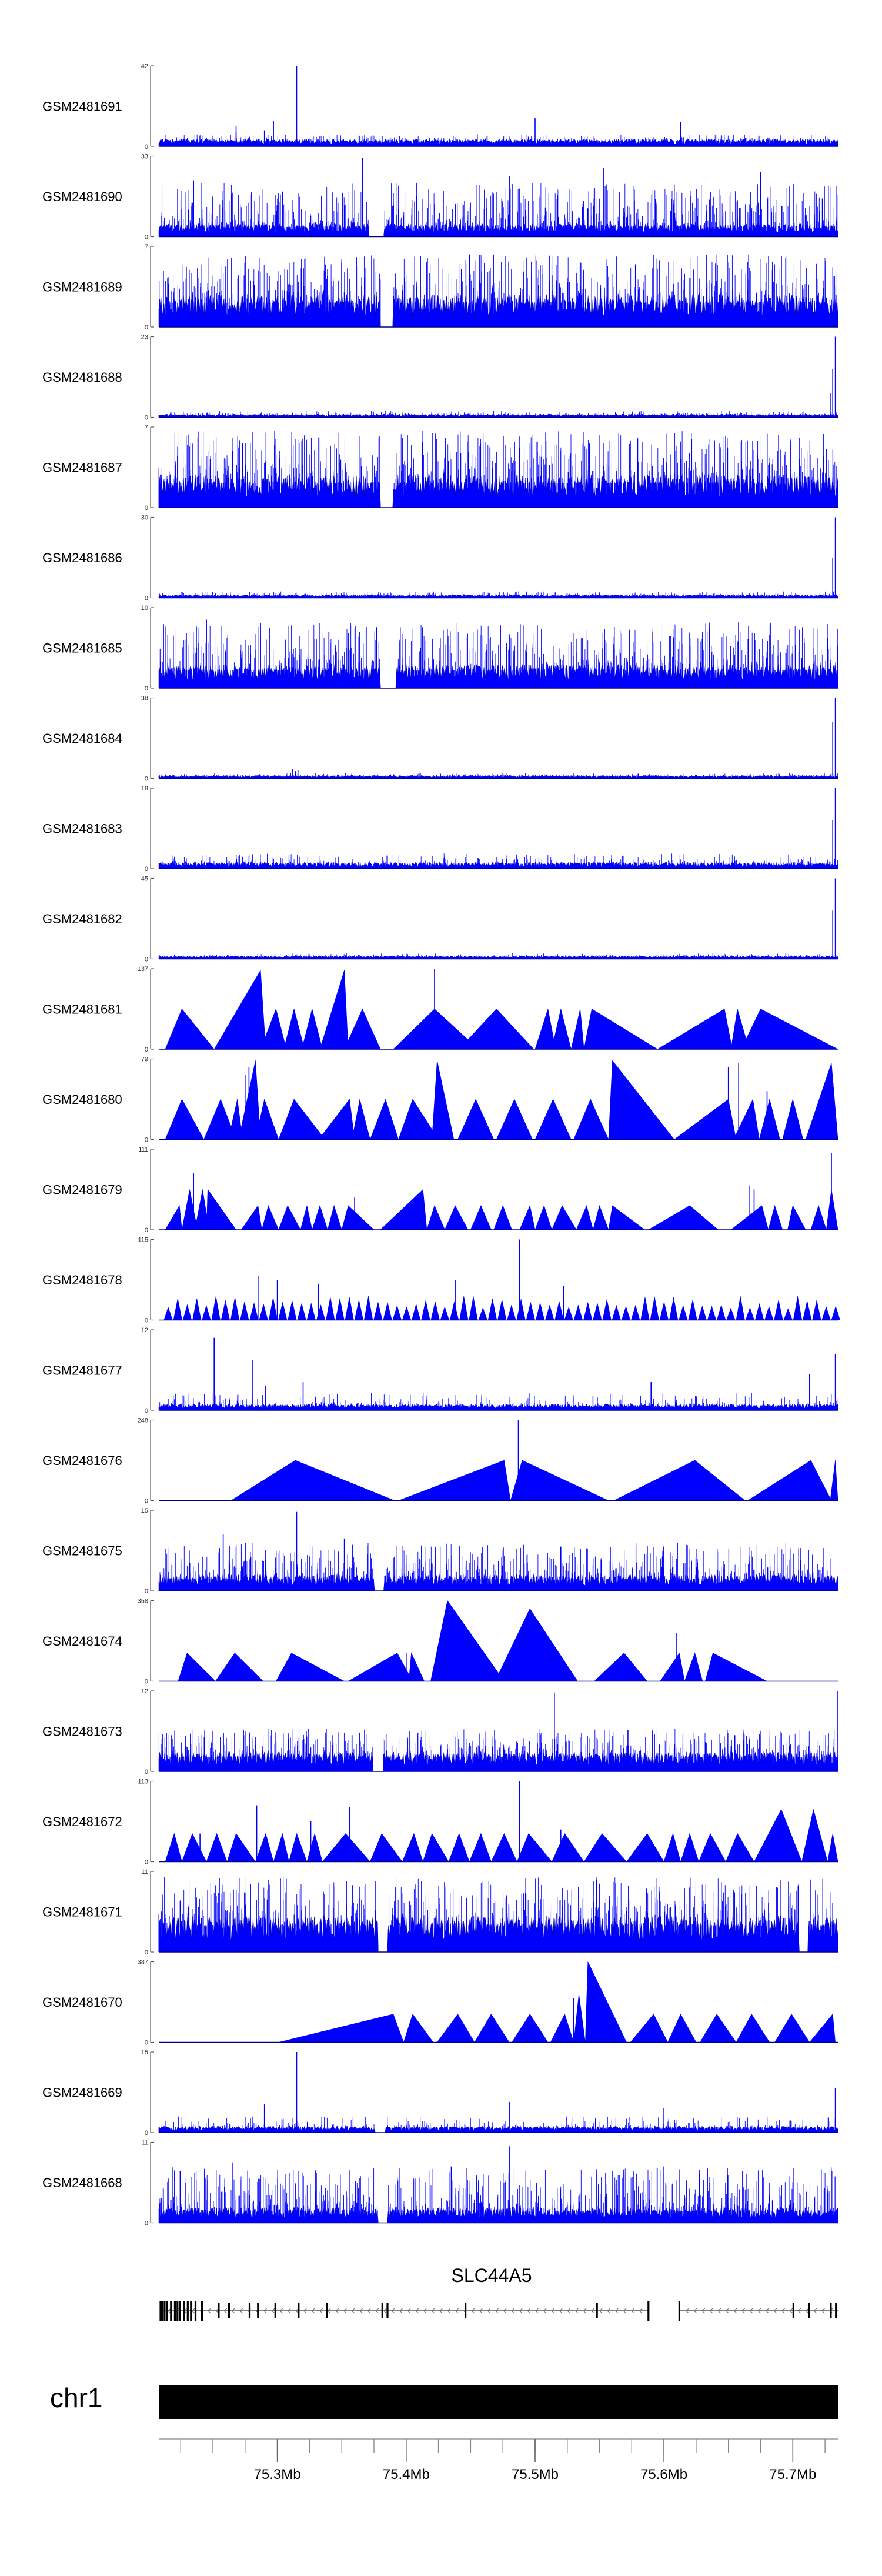  Describe the element at coordinates (144, 788) in the screenshot. I see `y-tick-label-max: 18` at that location.